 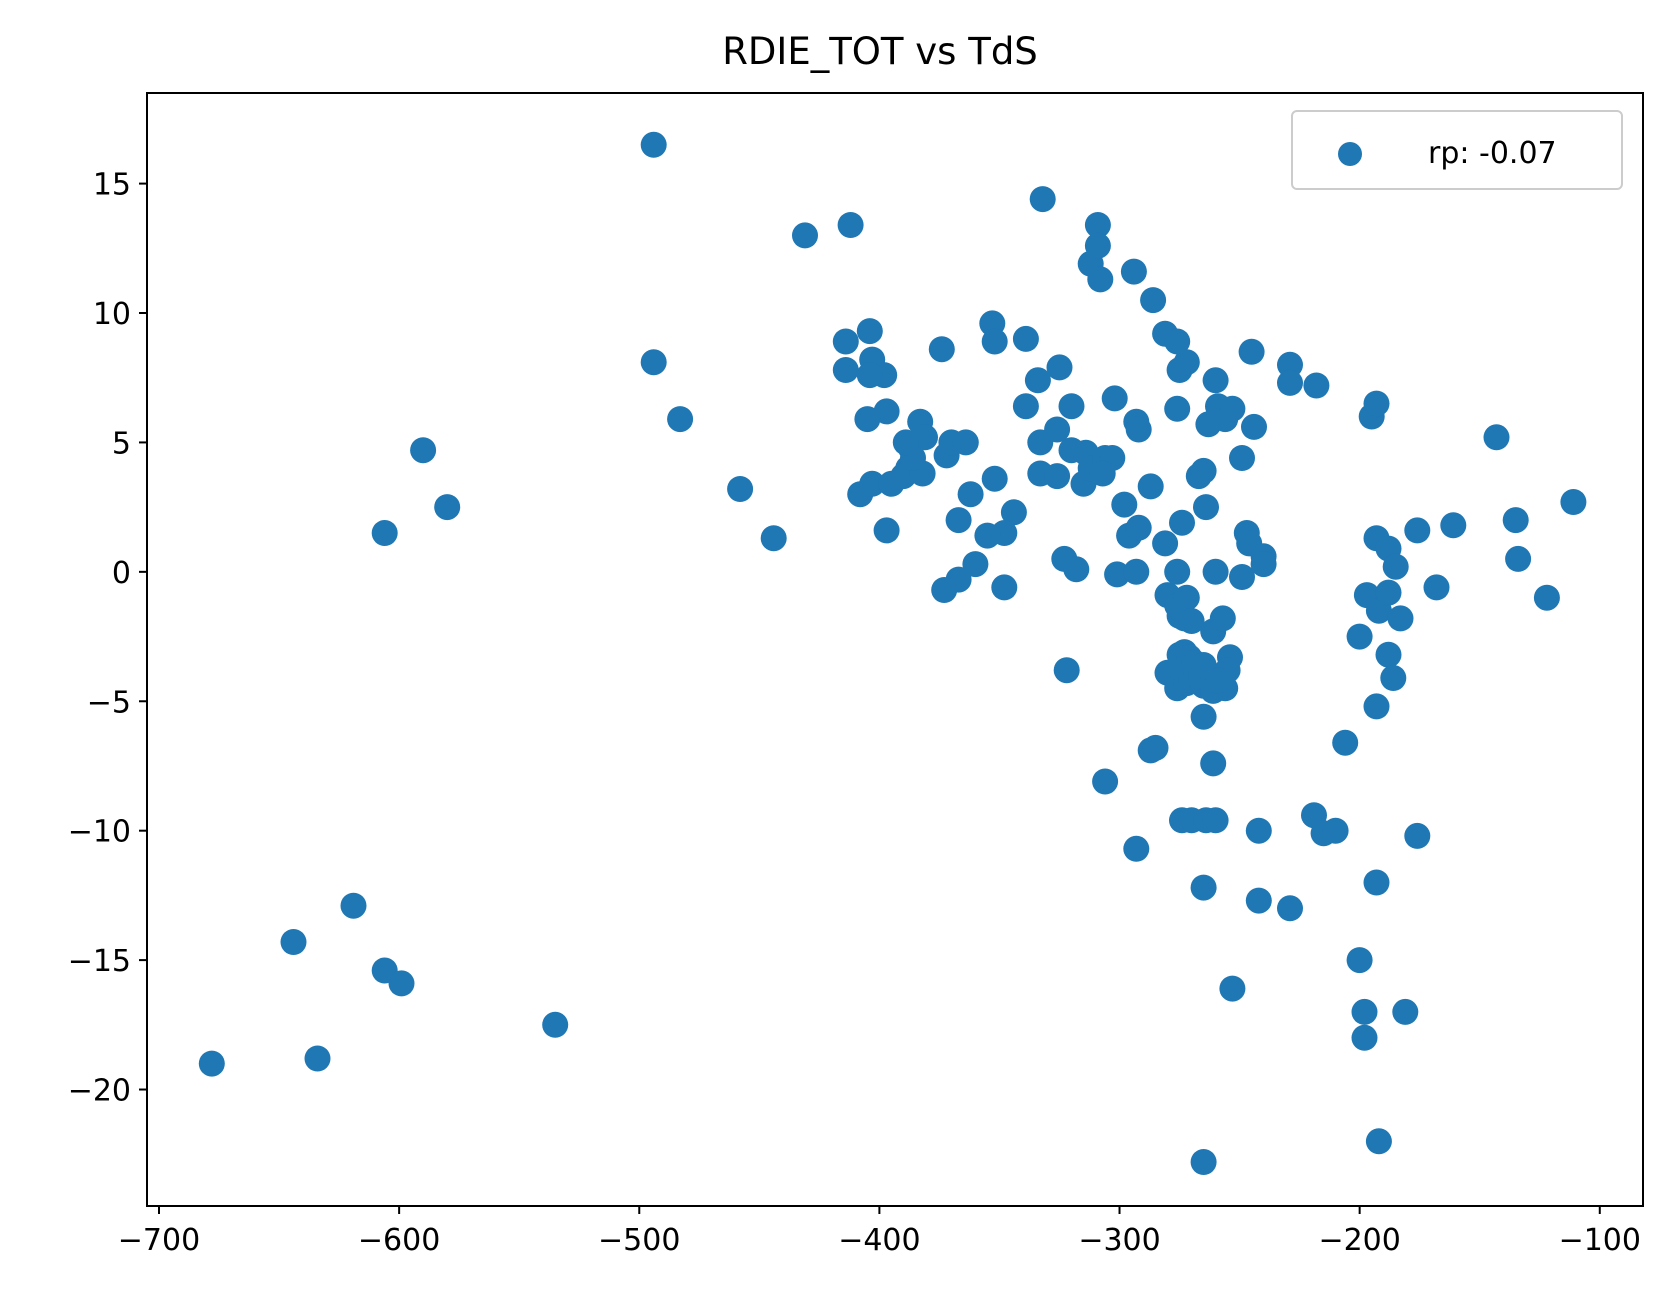 I want to click on x-tick-label: −500, so click(x=639, y=1240).